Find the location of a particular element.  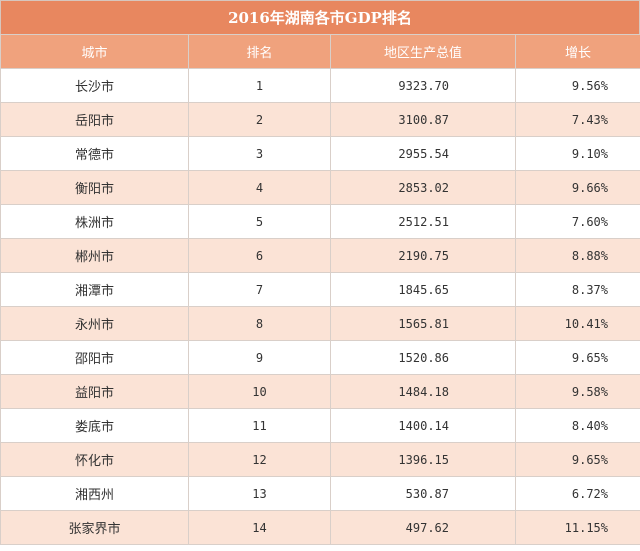

cell-rank: 1 is located at coordinates (259, 85).